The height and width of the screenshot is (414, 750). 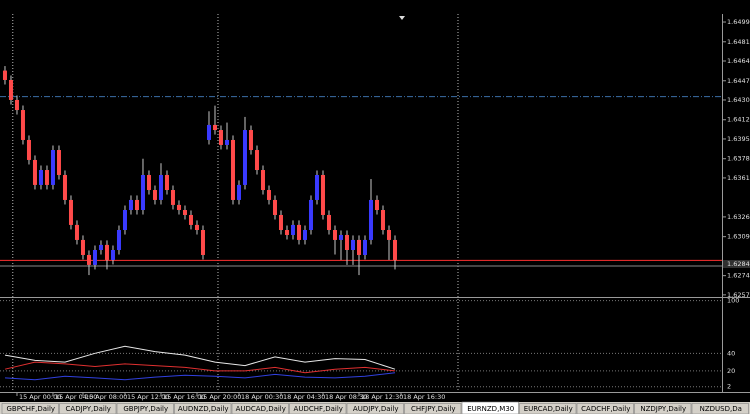 What do you see at coordinates (184, 397) in the screenshot?
I see `x-tick-label: 15 Apr 16:00` at bounding box center [184, 397].